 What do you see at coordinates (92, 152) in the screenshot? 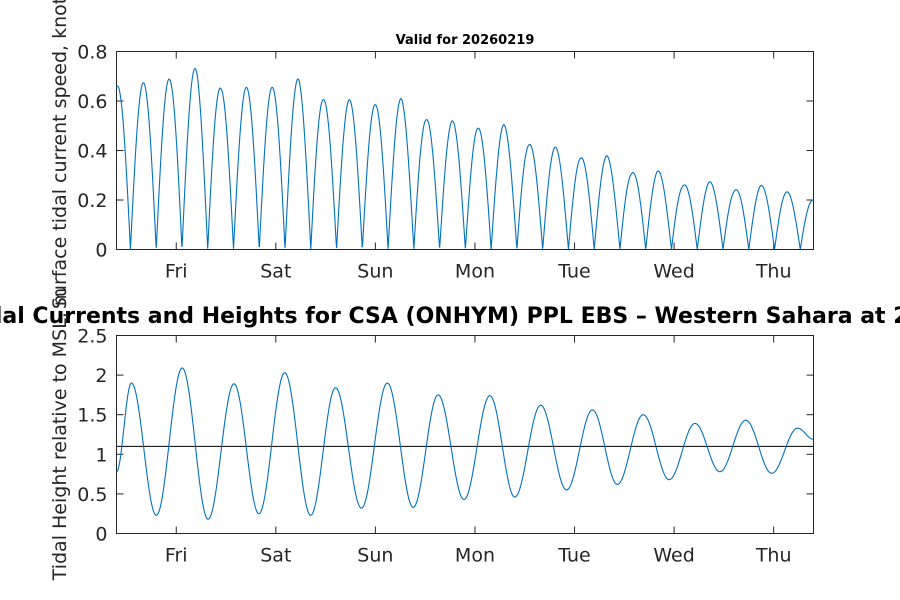
I see `current-speed-y-tick-label: 0.4` at bounding box center [92, 152].